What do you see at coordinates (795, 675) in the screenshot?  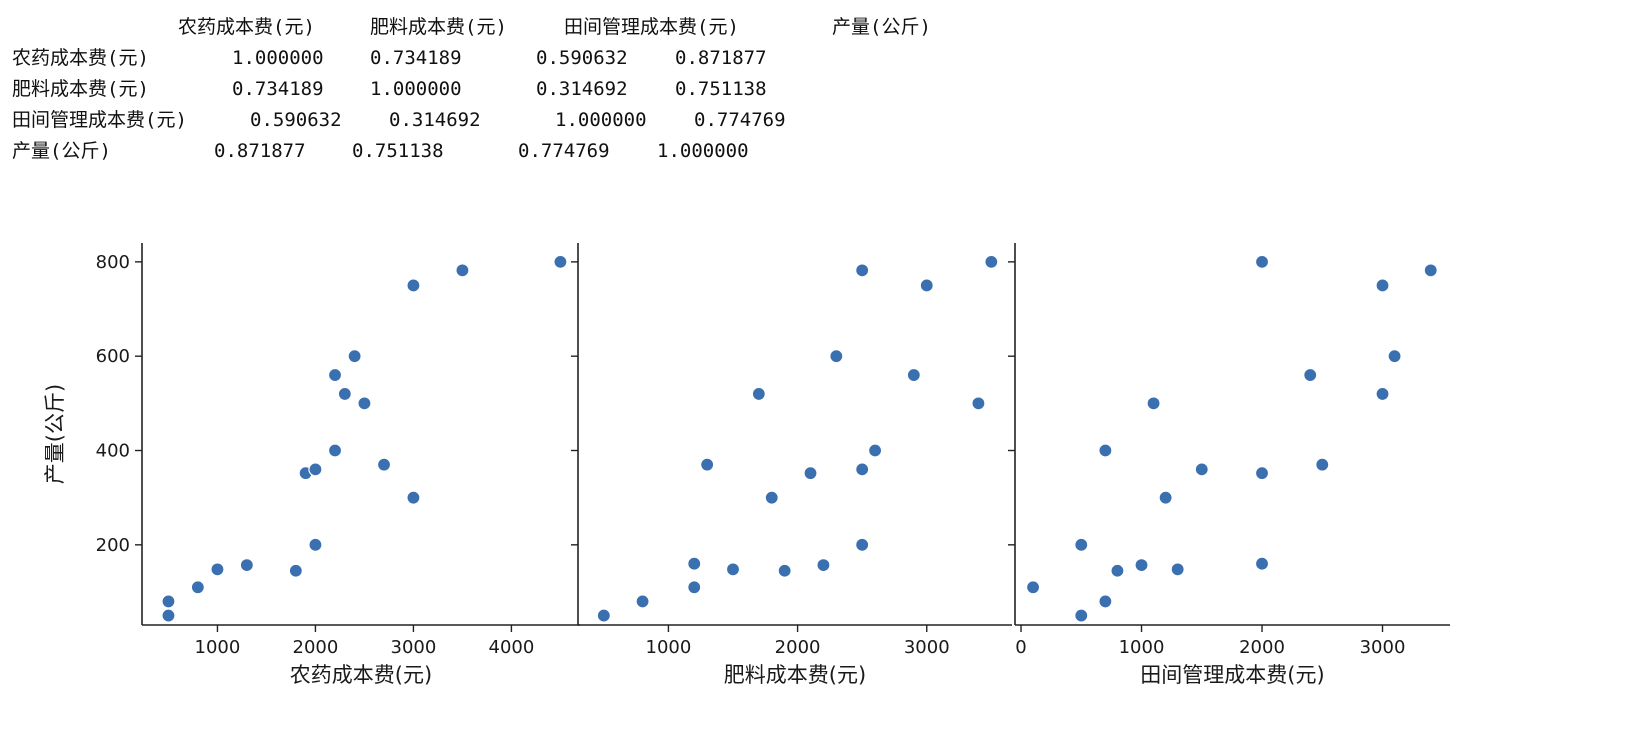 I see `x-axis-title: 肥料成本费(元)` at bounding box center [795, 675].